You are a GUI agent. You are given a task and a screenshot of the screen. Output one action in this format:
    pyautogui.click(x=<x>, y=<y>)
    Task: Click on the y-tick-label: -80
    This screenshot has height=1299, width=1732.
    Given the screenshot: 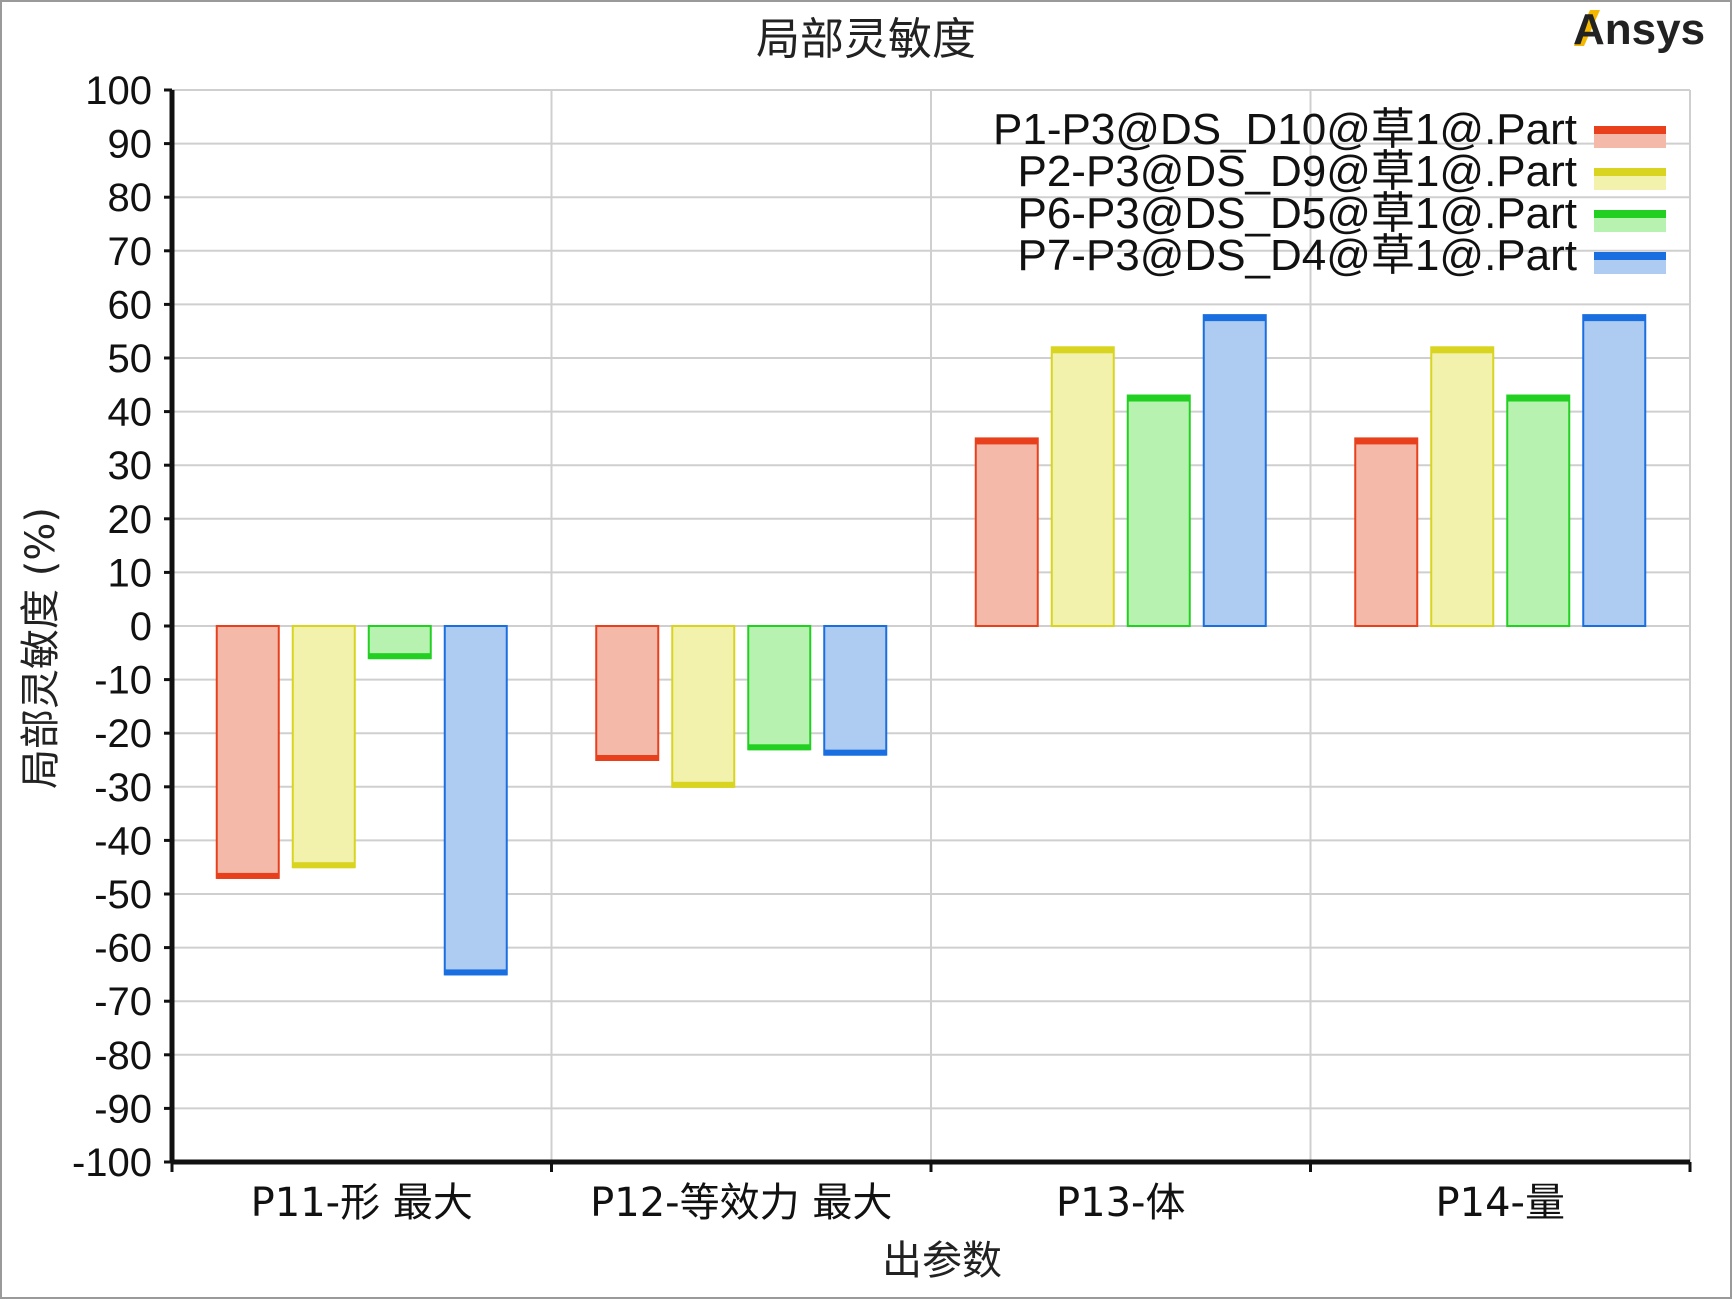 What is the action you would take?
    pyautogui.click(x=123, y=1056)
    